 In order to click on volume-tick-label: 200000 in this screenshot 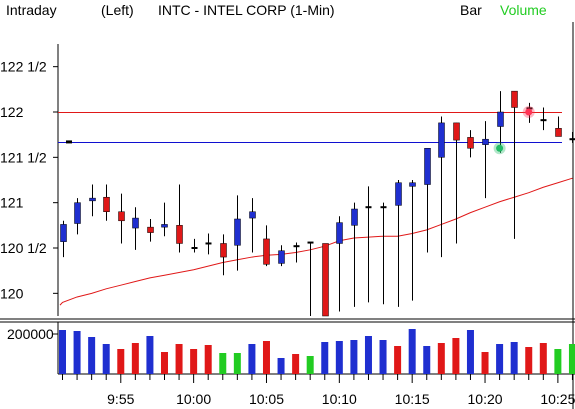, I will do `click(30, 334)`.